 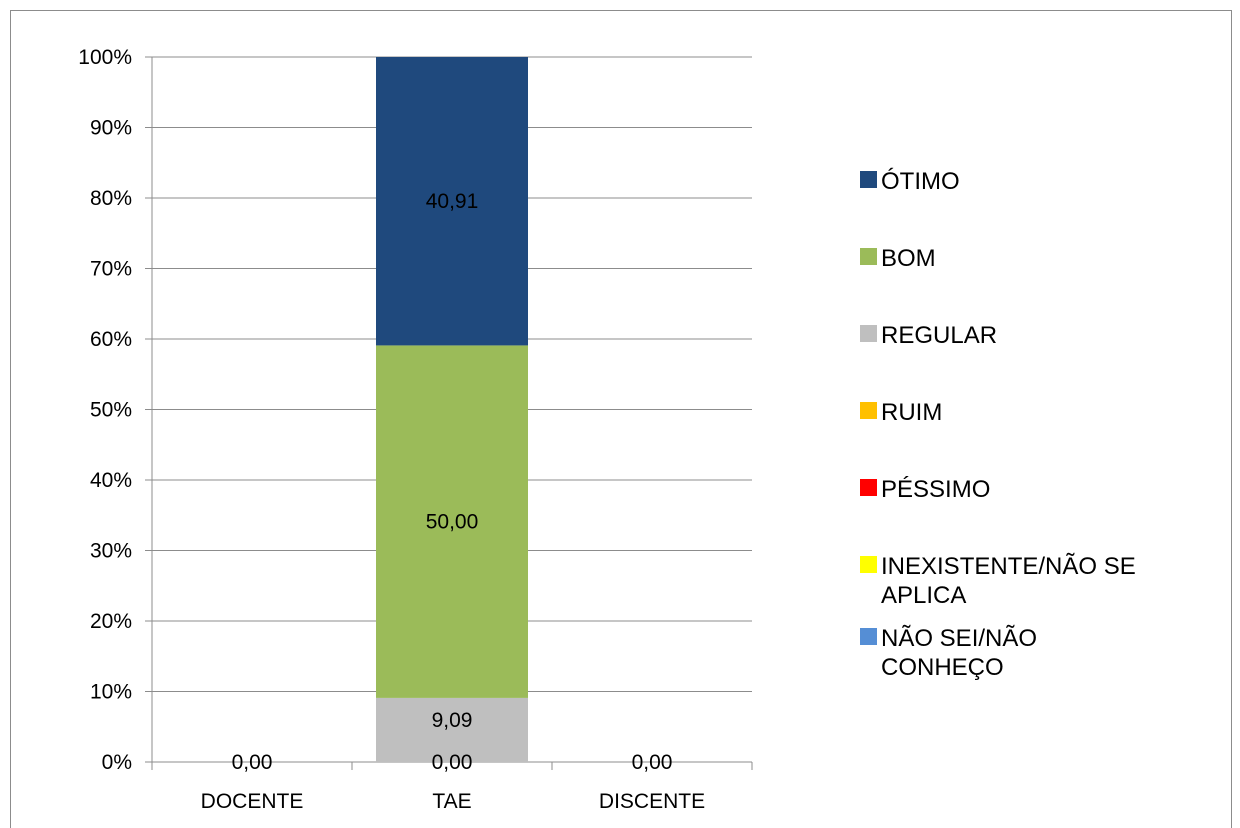 I want to click on y-tick-label: 30%, so click(x=111, y=551).